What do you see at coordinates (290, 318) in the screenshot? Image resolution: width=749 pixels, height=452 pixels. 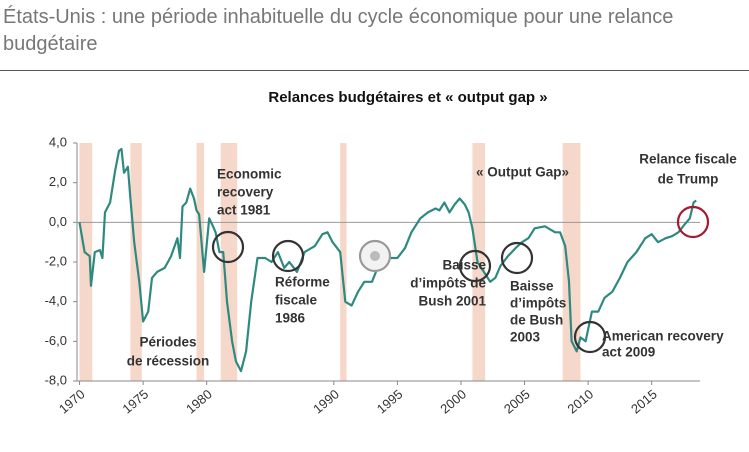 I see `annotation: 1986` at bounding box center [290, 318].